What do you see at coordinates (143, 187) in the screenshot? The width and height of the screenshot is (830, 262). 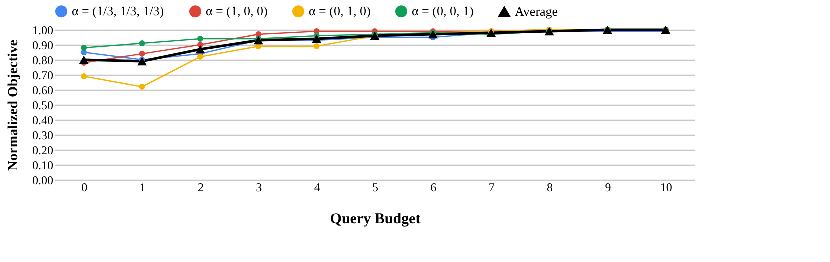 I see `x-tick-label: 1` at bounding box center [143, 187].